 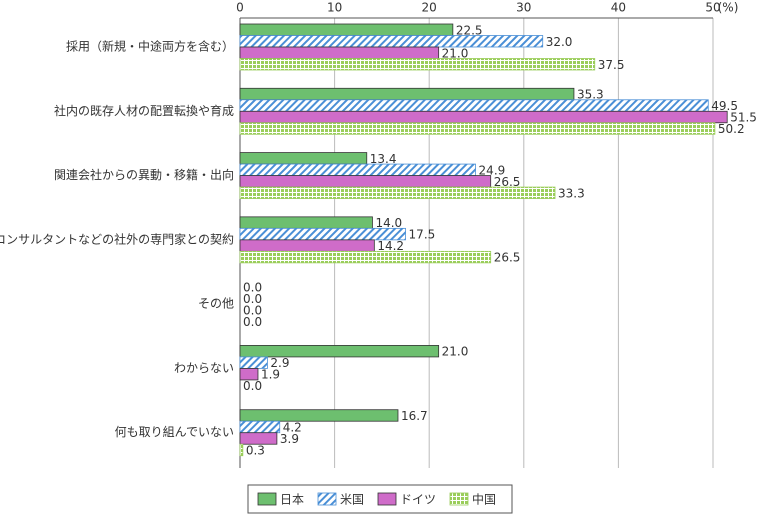 What do you see at coordinates (422, 235) in the screenshot?
I see `value-label: 17.5` at bounding box center [422, 235].